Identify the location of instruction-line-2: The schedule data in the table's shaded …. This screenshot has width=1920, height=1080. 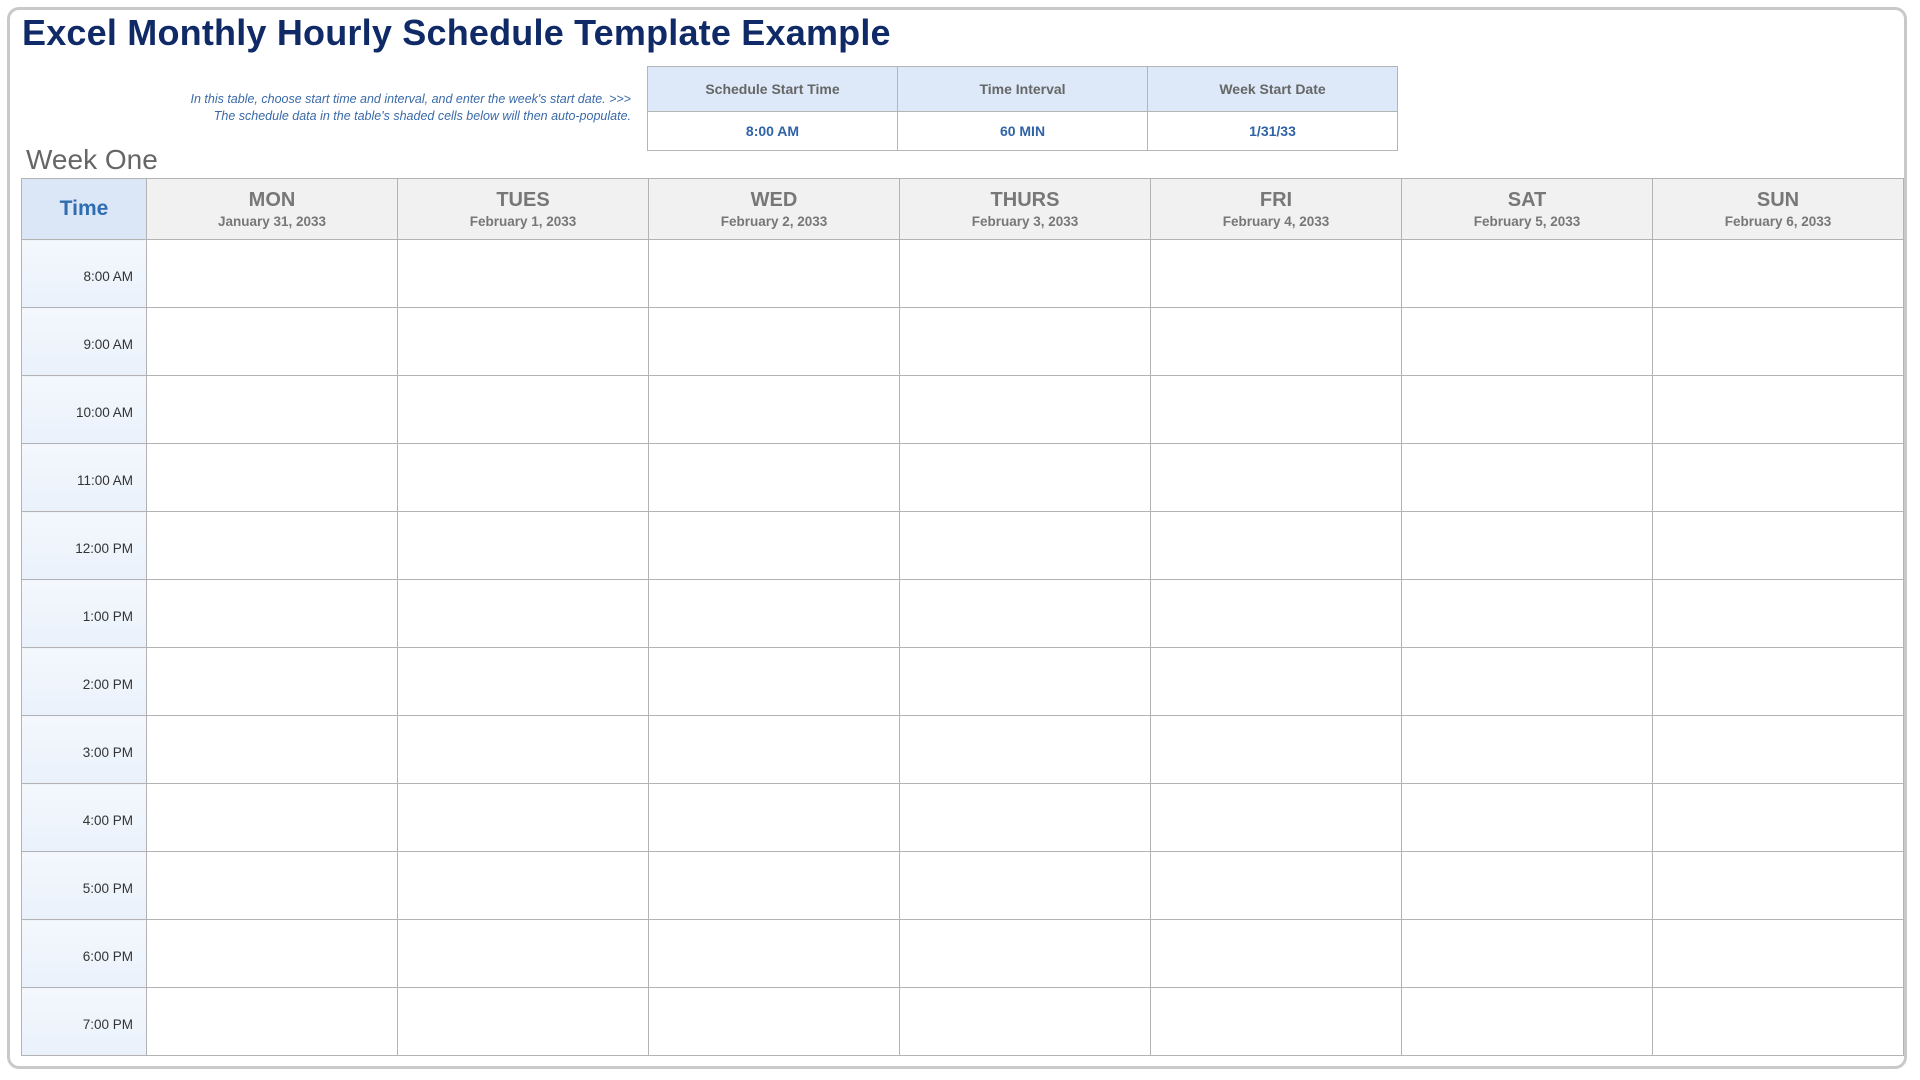
(422, 116).